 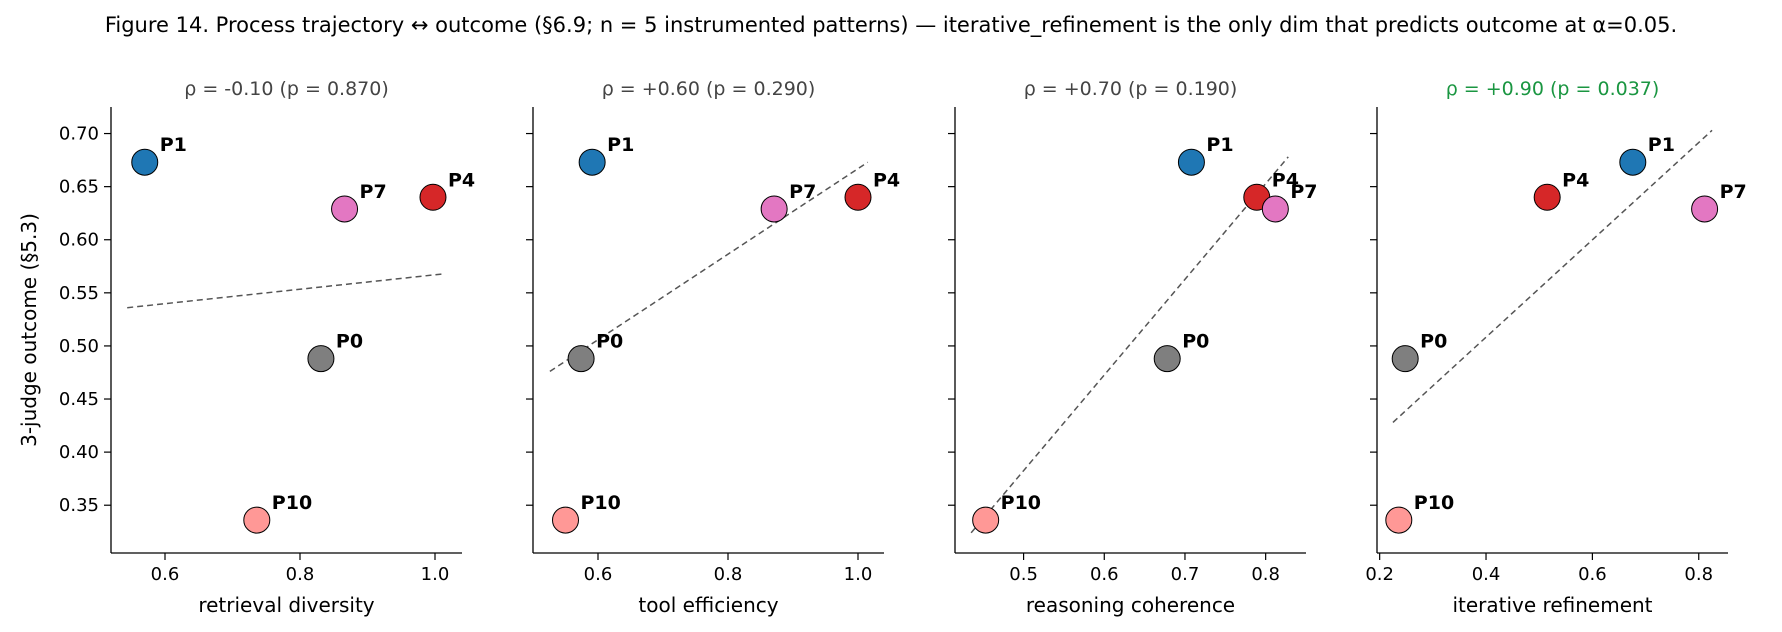 What do you see at coordinates (286, 89) in the screenshot?
I see `panel-title: ρ = -0.10 (p = 0.870)` at bounding box center [286, 89].